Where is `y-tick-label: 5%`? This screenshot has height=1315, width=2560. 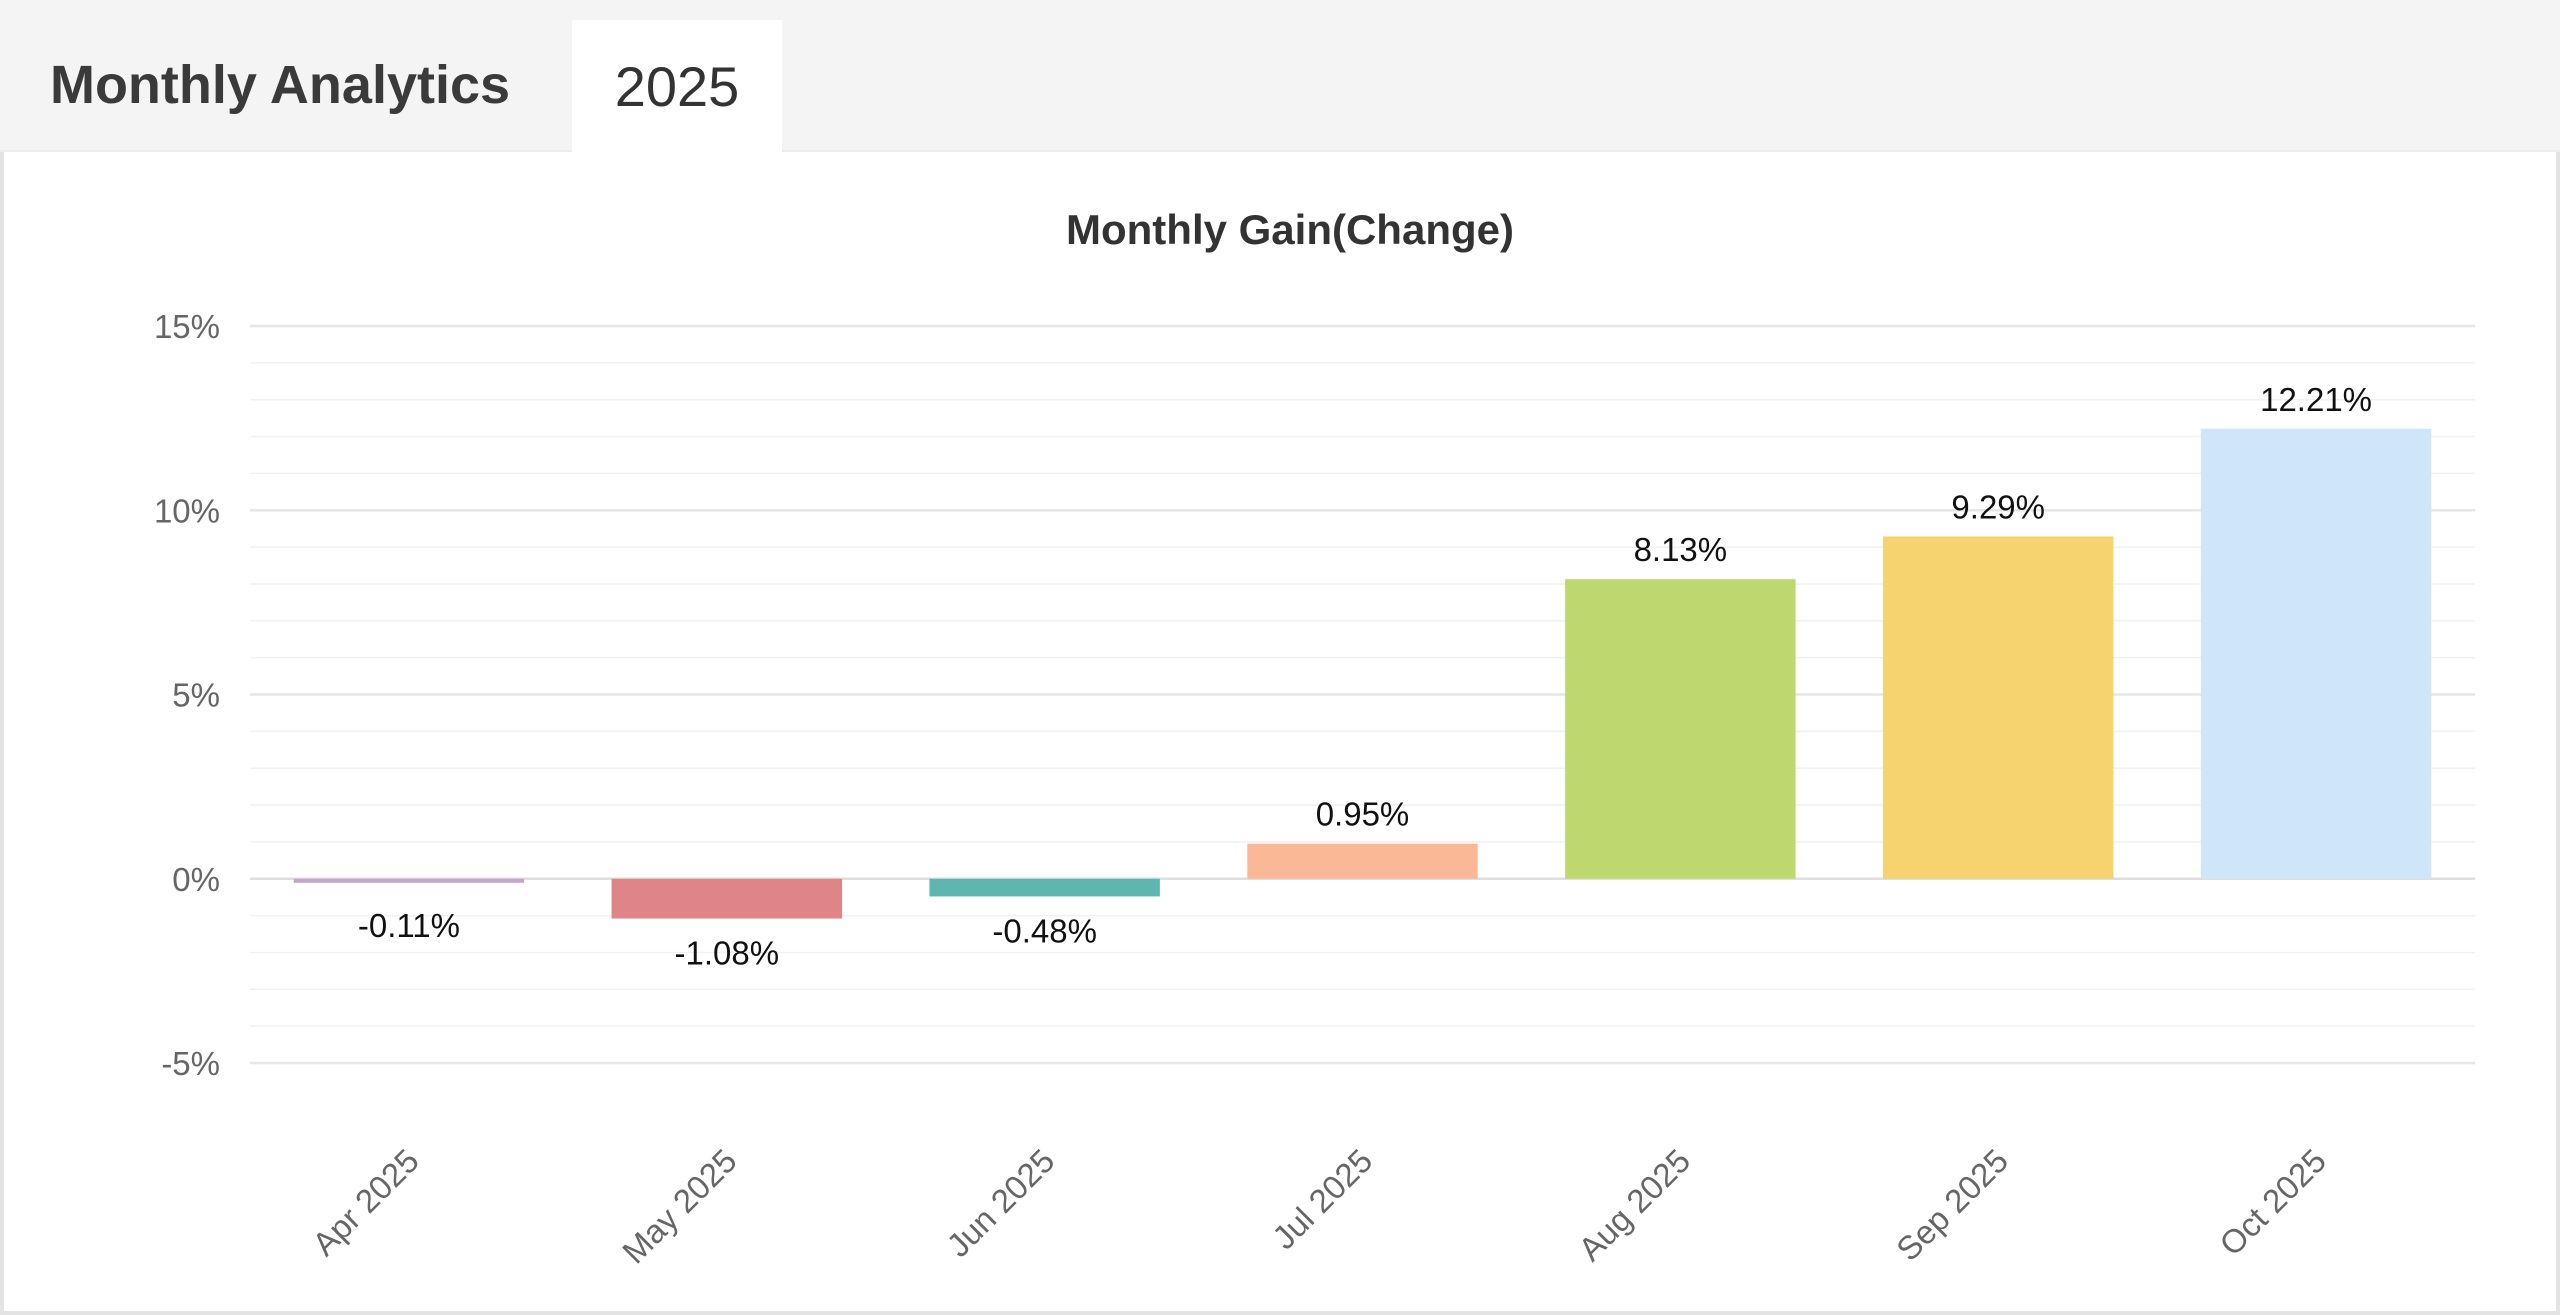
y-tick-label: 5% is located at coordinates (196, 695).